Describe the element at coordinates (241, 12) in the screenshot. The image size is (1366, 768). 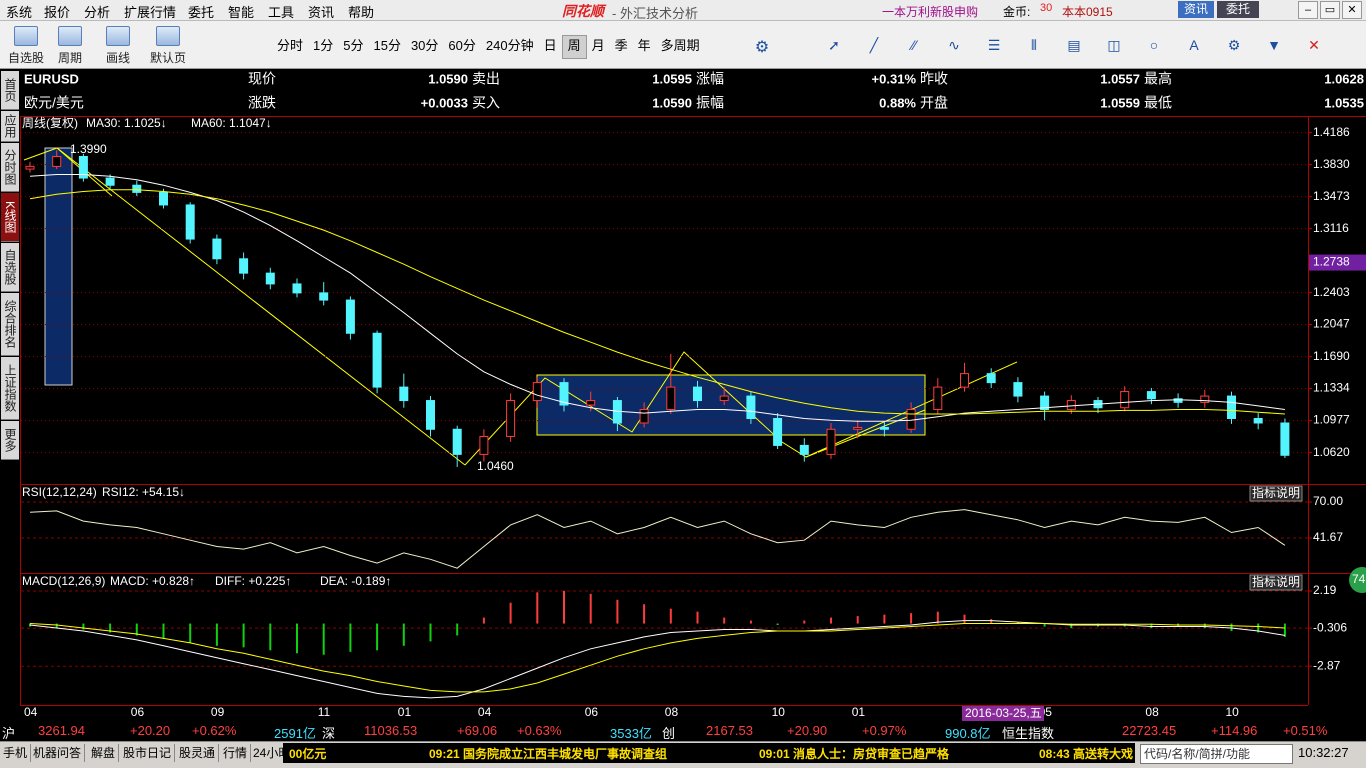
I see `menu-item: 智能` at that location.